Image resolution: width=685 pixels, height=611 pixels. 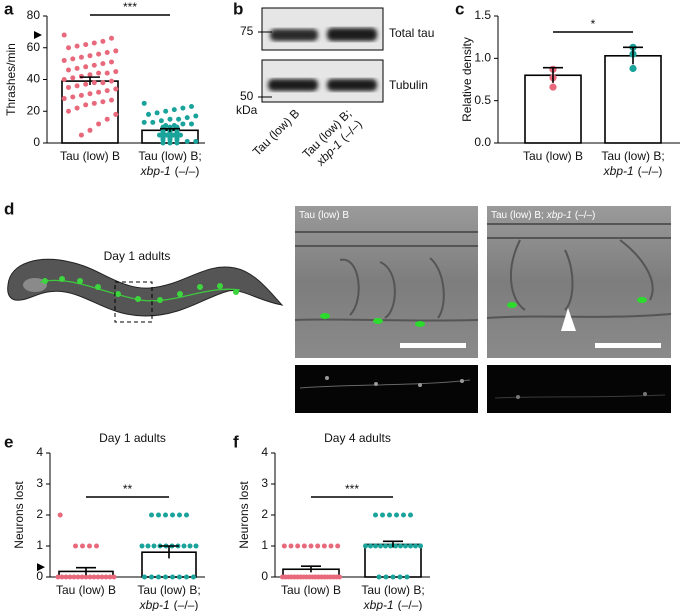 What do you see at coordinates (628, 345) in the screenshot?
I see `scale-bar` at bounding box center [628, 345].